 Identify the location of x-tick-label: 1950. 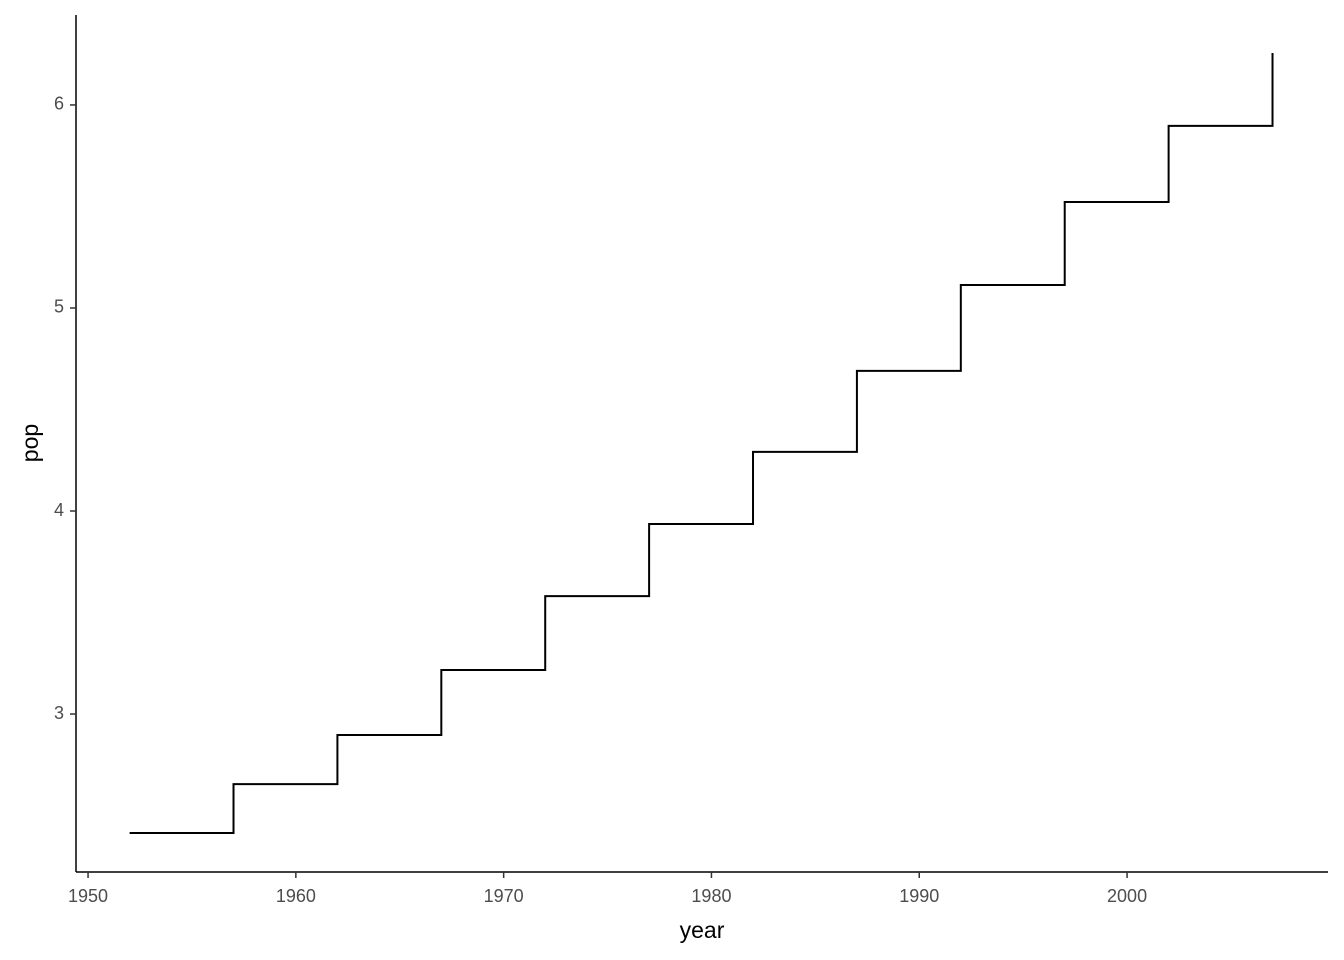
(88, 896).